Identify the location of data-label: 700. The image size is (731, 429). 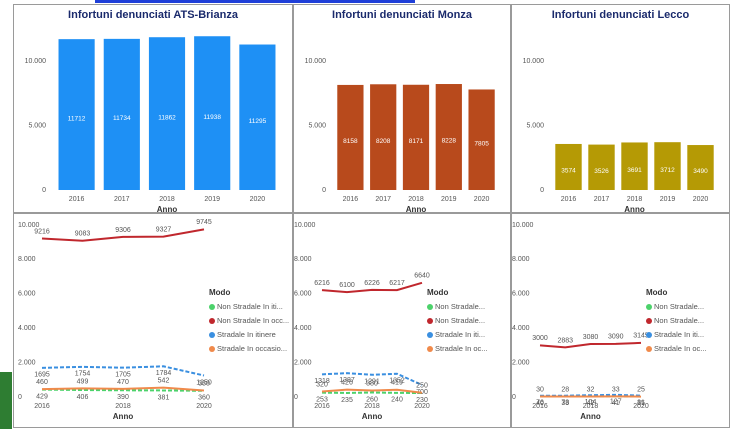
(422, 392).